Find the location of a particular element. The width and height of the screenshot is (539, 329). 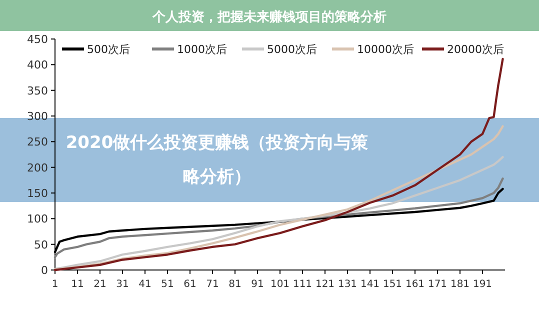

y-tick-label: 250 is located at coordinates (37, 142).